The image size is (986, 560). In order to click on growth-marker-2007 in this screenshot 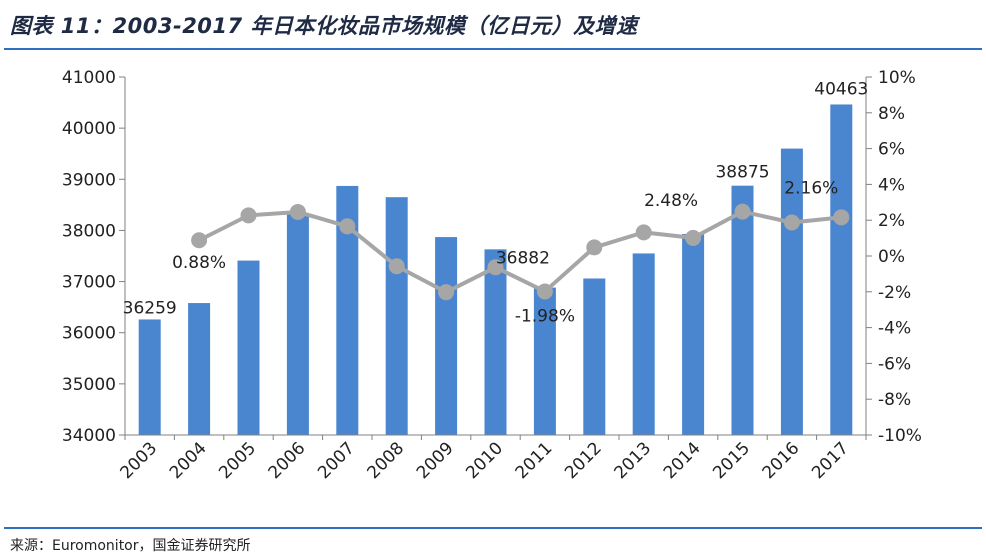, I will do `click(347, 226)`.